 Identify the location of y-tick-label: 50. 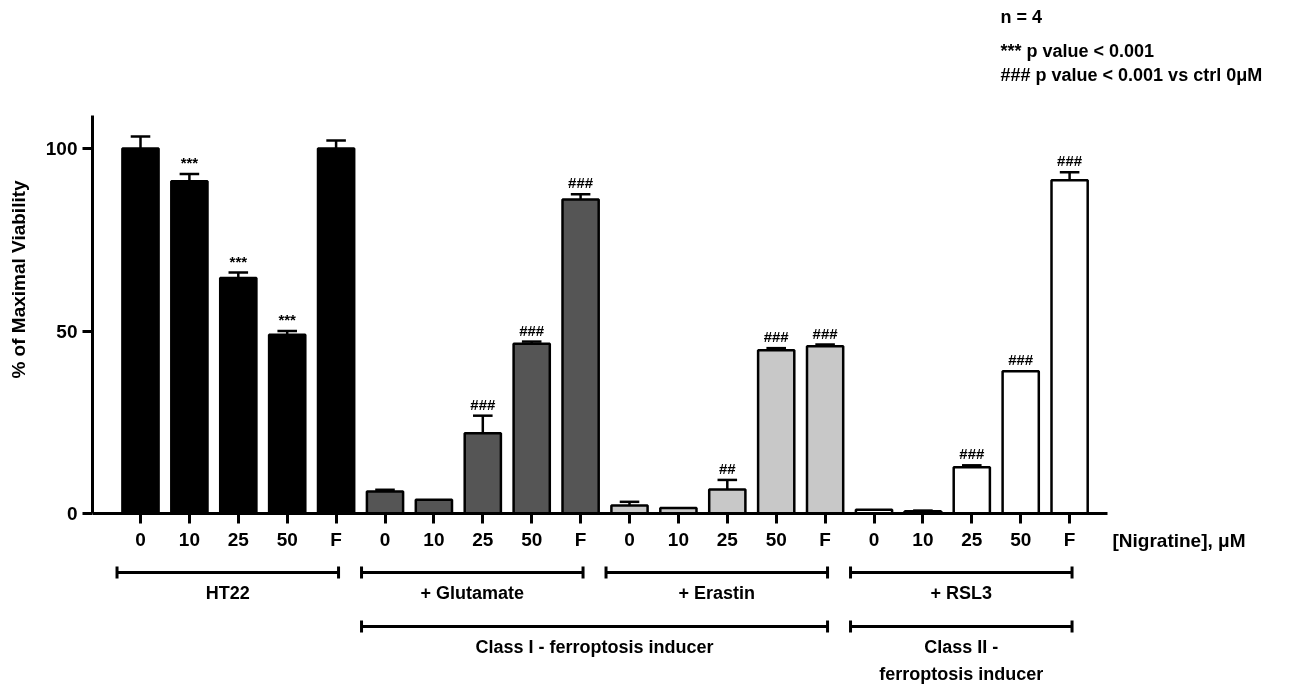
(67, 331).